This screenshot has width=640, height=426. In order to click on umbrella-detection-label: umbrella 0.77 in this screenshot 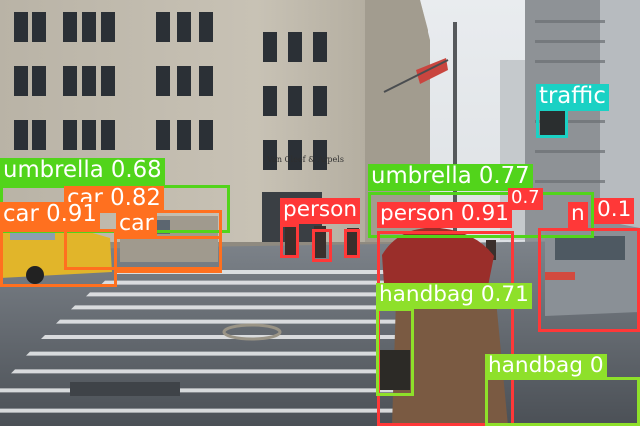, I will do `click(450, 177)`.